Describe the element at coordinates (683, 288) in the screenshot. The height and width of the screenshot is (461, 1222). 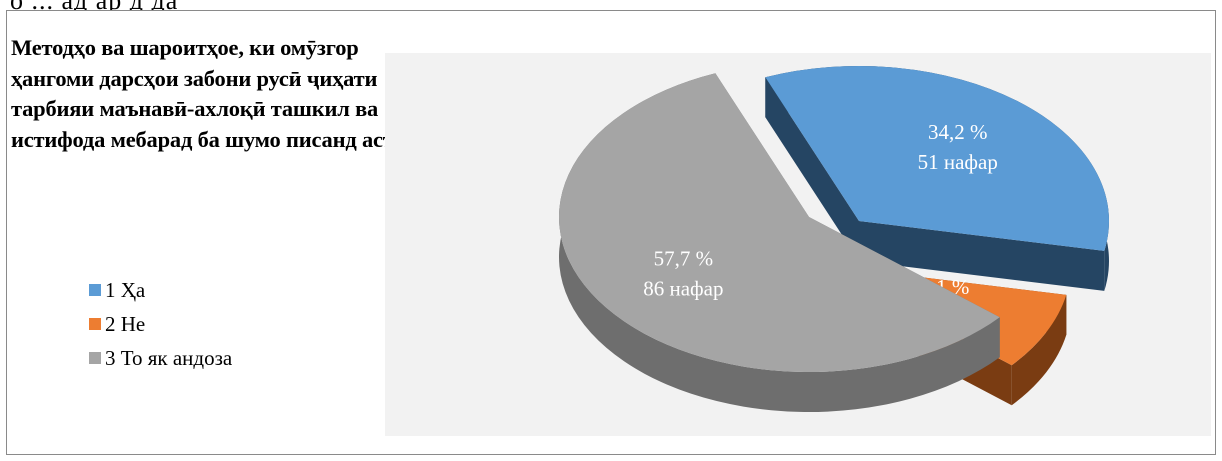
I see `slice-count-label: 86 нафар` at that location.